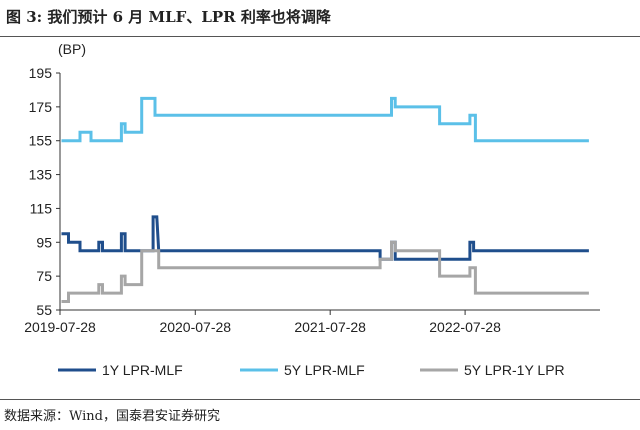 The width and height of the screenshot is (640, 430). I want to click on y-tick-label: 95, so click(44, 242).